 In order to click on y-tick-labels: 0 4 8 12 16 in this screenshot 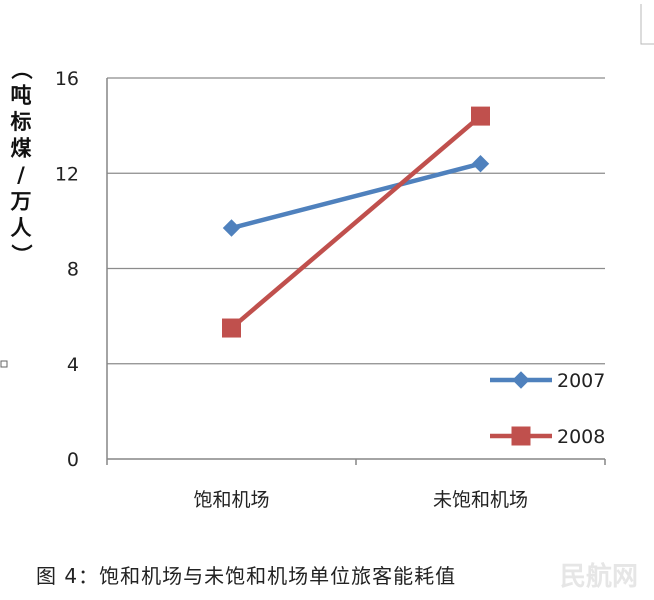, I will do `click(67, 269)`.